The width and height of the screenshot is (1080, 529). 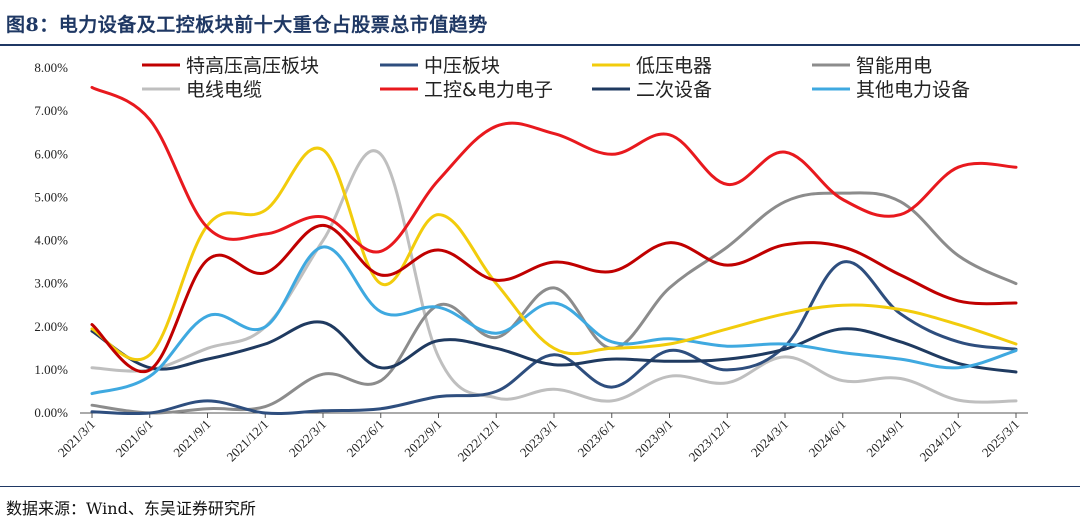 What do you see at coordinates (478, 441) in the screenshot?
I see `x-tick-label: 2022/12/1` at bounding box center [478, 441].